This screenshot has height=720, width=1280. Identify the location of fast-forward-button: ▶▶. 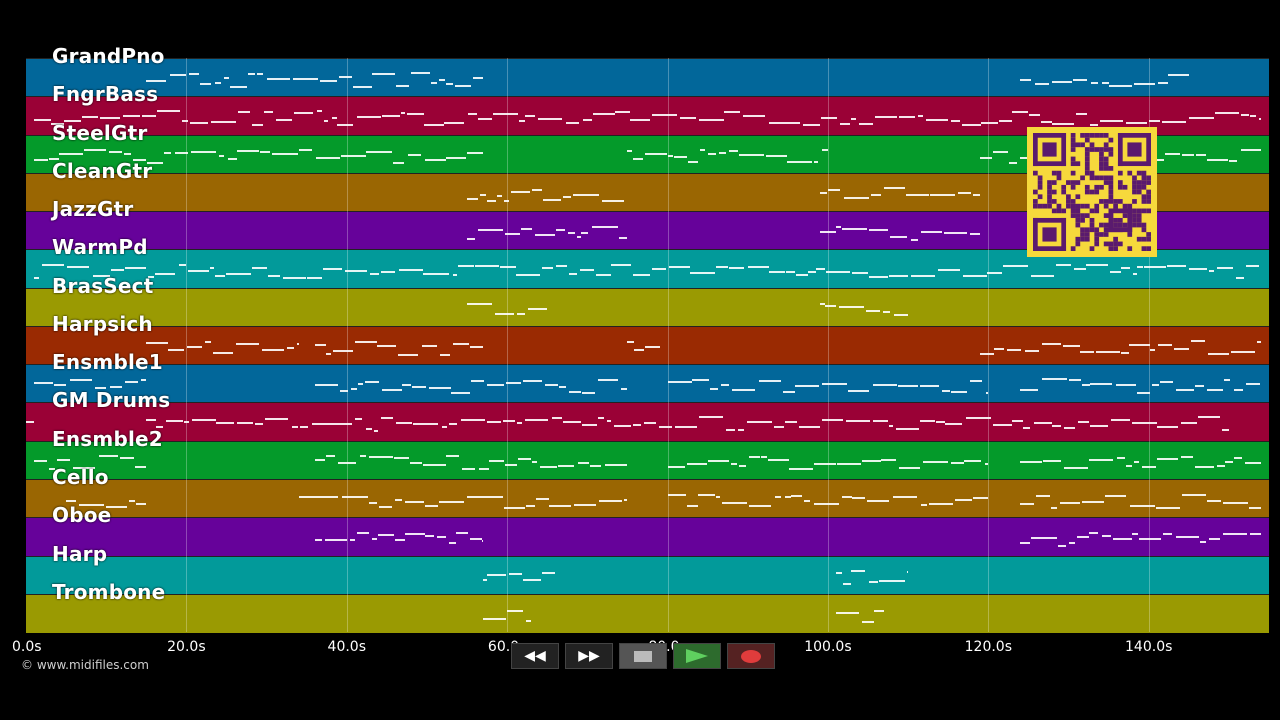
(589, 656).